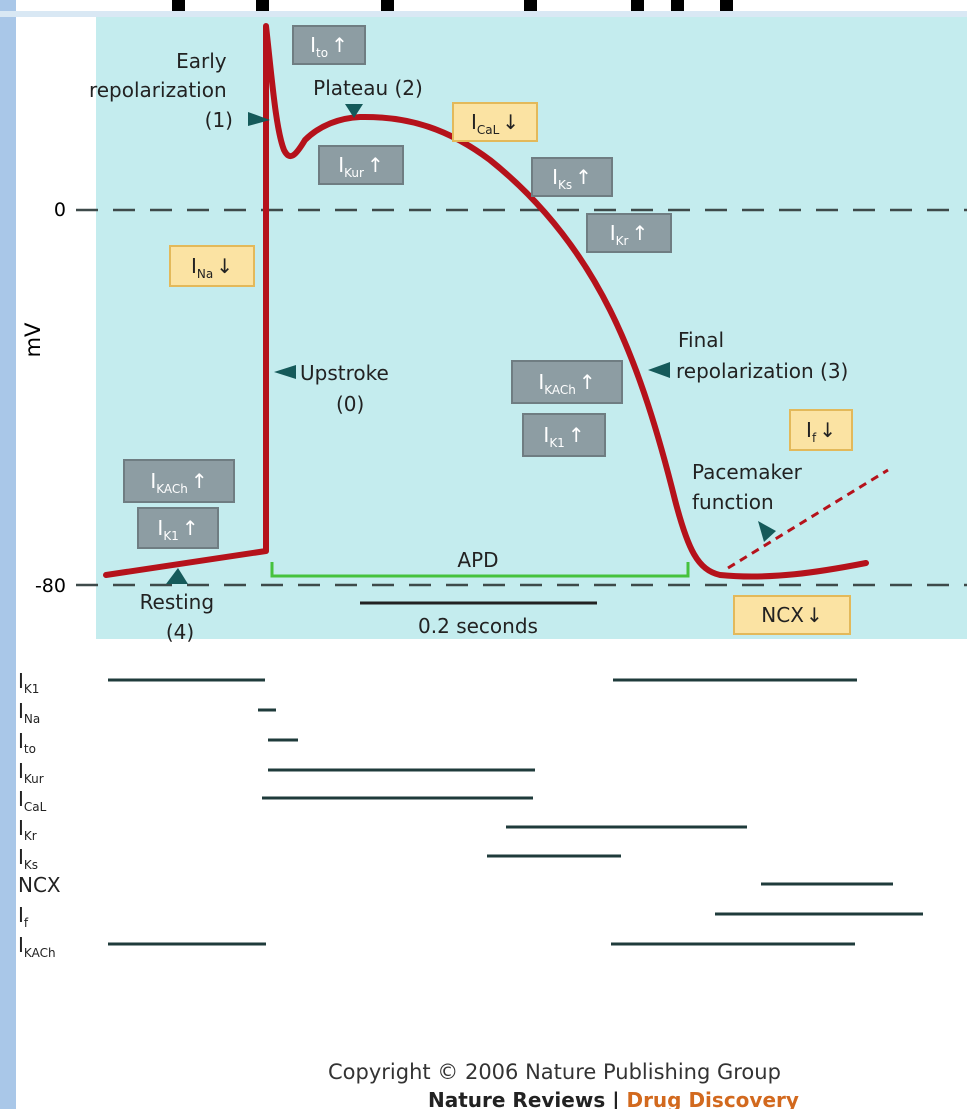 The height and width of the screenshot is (1109, 967). I want to click on early-repol-label: Early repolarization (1), so click(161, 90).